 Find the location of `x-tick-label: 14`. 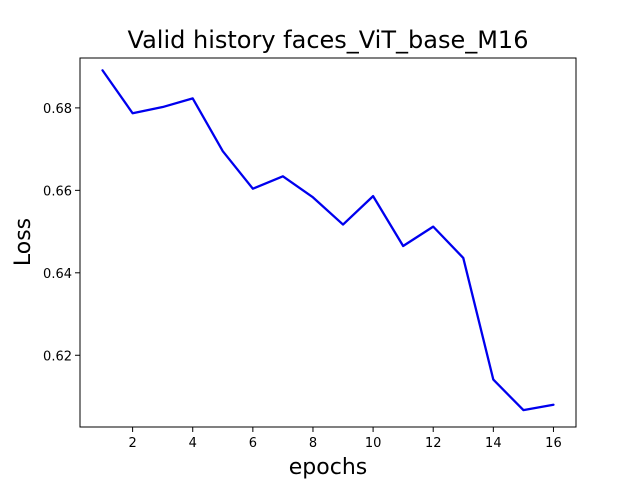

x-tick-label: 14 is located at coordinates (493, 443).